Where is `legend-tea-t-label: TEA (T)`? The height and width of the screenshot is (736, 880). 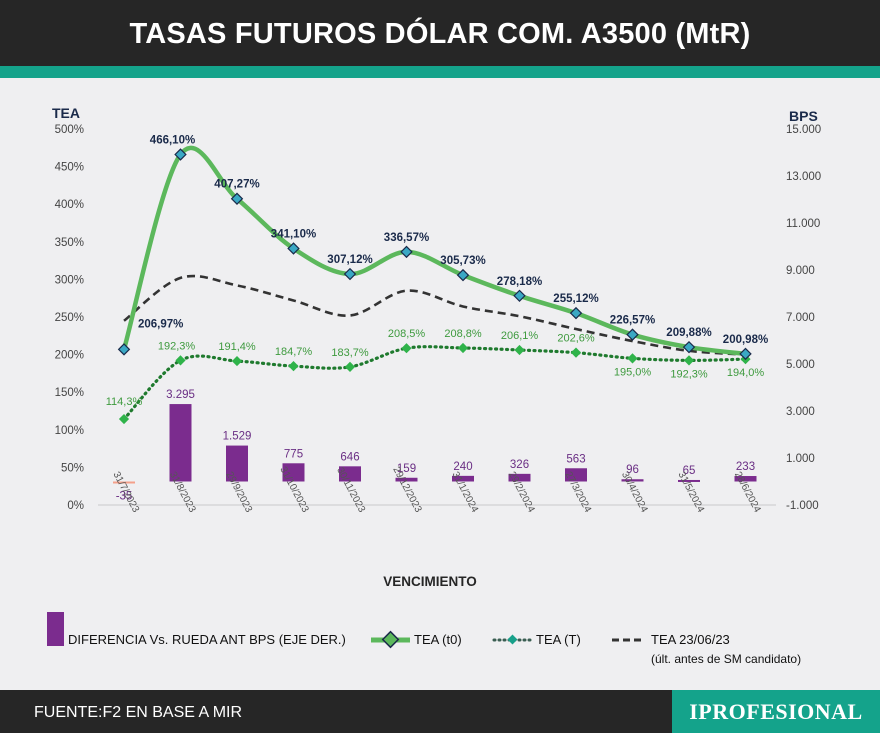
legend-tea-t-label: TEA (T) is located at coordinates (558, 639).